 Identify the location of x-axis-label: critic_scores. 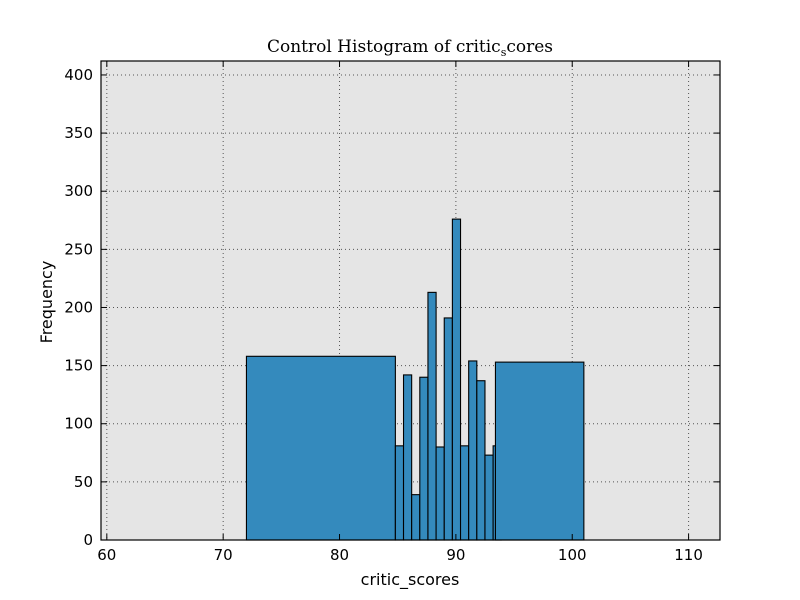
(410, 580).